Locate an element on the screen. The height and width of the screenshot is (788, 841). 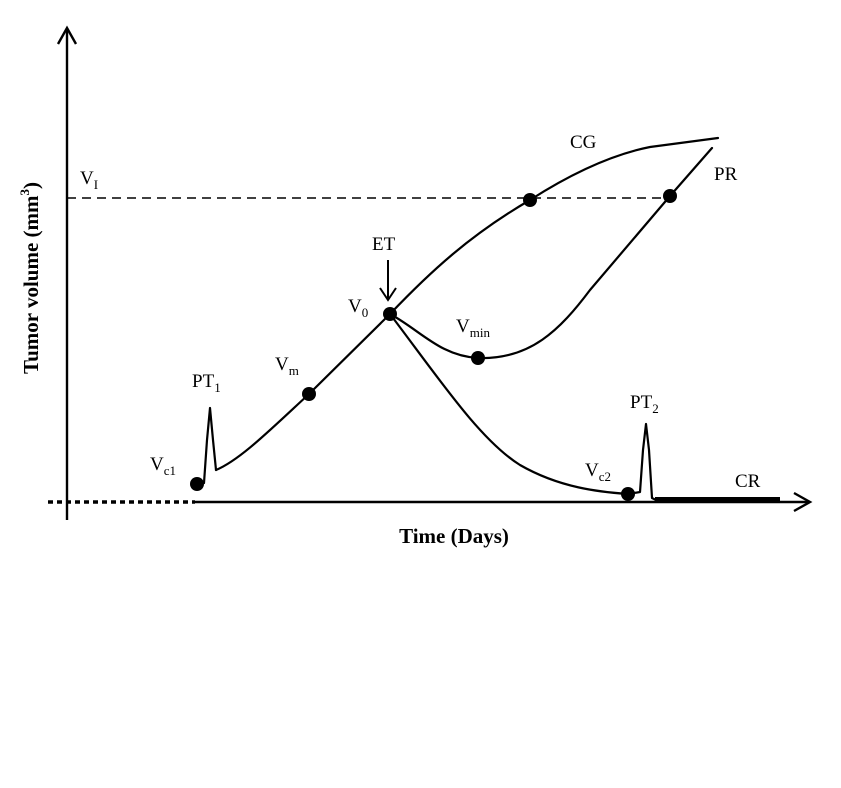
vc1-point is located at coordinates (197, 484).